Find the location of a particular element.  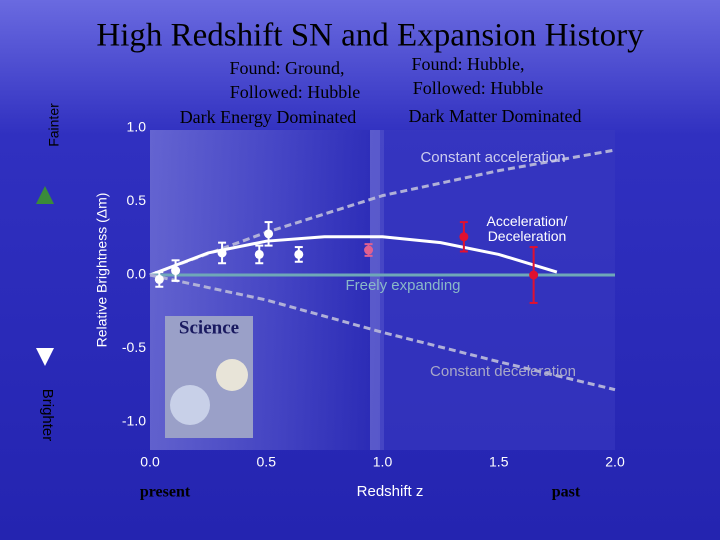

y-tick-label: 0.5 is located at coordinates (137, 200).